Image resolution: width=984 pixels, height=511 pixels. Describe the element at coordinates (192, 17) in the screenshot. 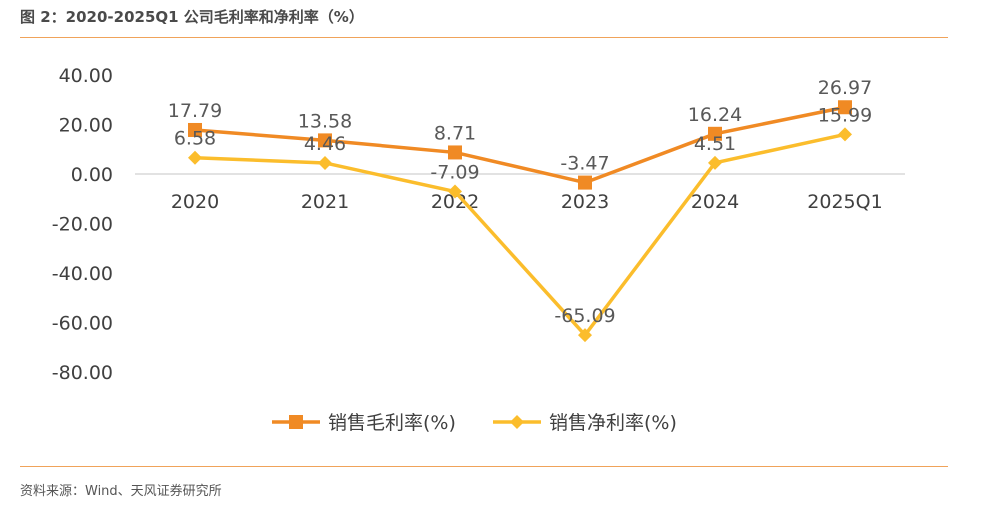

I see `figure-title: 图 2：2020-2025Q1 公司毛利率和净利率（%）` at that location.